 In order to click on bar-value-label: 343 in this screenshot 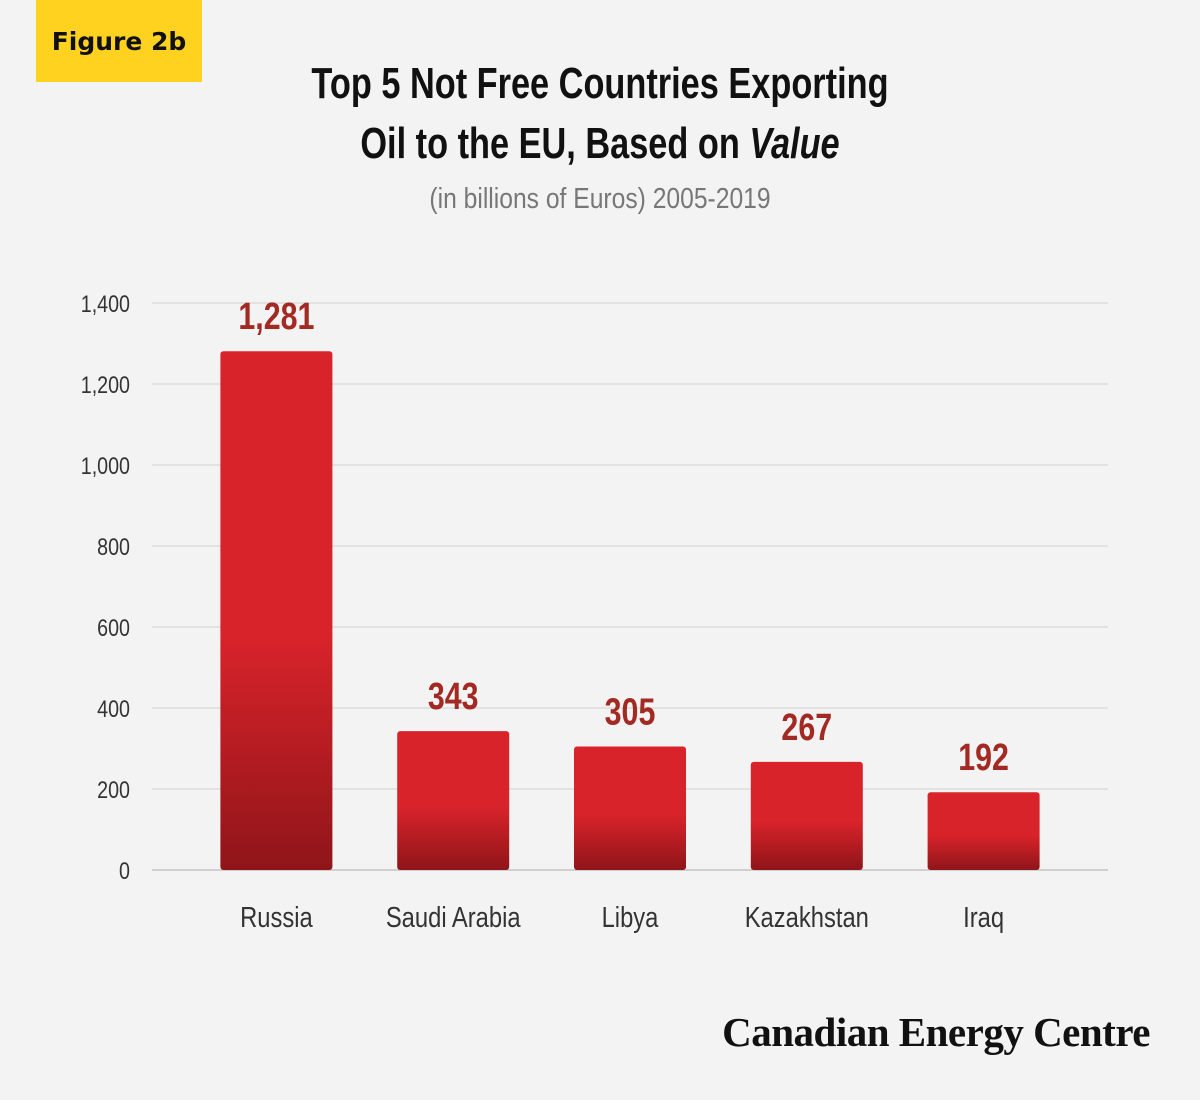, I will do `click(453, 697)`.